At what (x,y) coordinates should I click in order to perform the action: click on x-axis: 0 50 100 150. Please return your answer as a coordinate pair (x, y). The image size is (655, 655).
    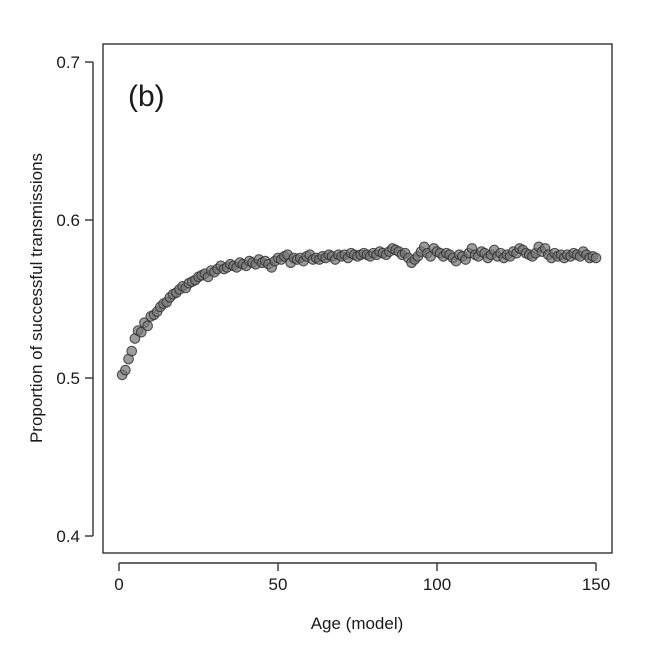
    Looking at the image, I should click on (362, 578).